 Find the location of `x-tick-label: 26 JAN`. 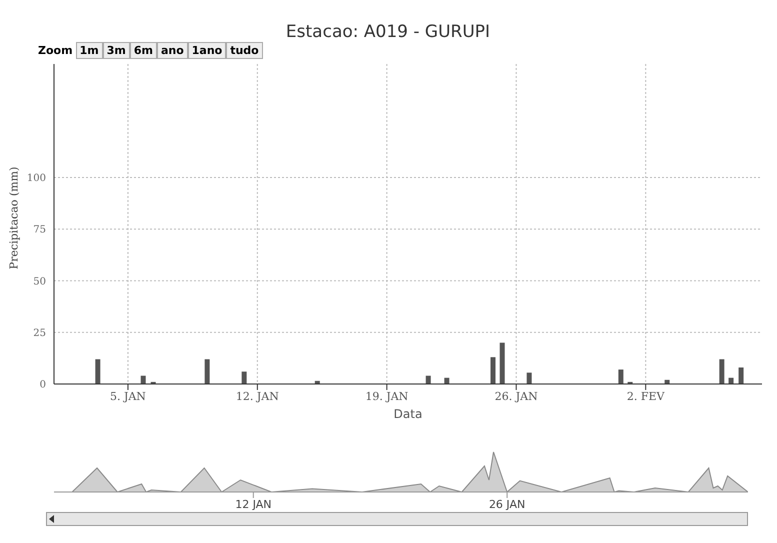

x-tick-label: 26 JAN is located at coordinates (507, 504).